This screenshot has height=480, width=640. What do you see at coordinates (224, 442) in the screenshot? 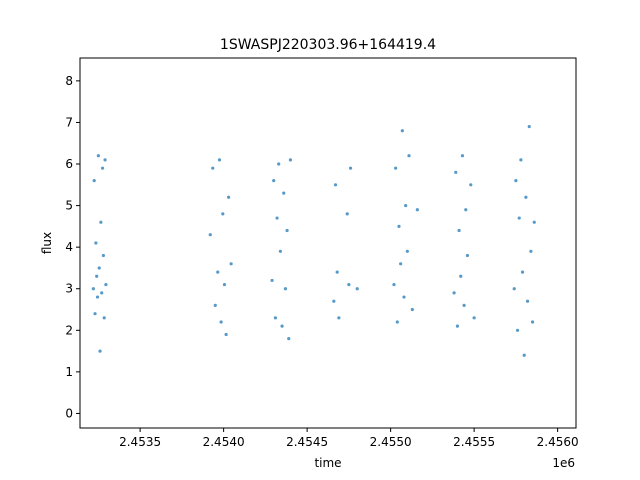
I see `x-tick-label: 2.4540` at bounding box center [224, 442].